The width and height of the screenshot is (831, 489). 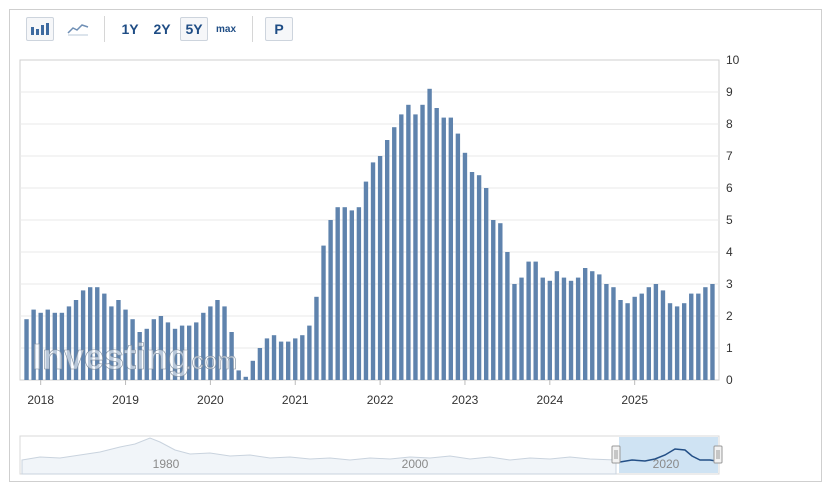 I want to click on range-max-button: max, so click(x=225, y=29).